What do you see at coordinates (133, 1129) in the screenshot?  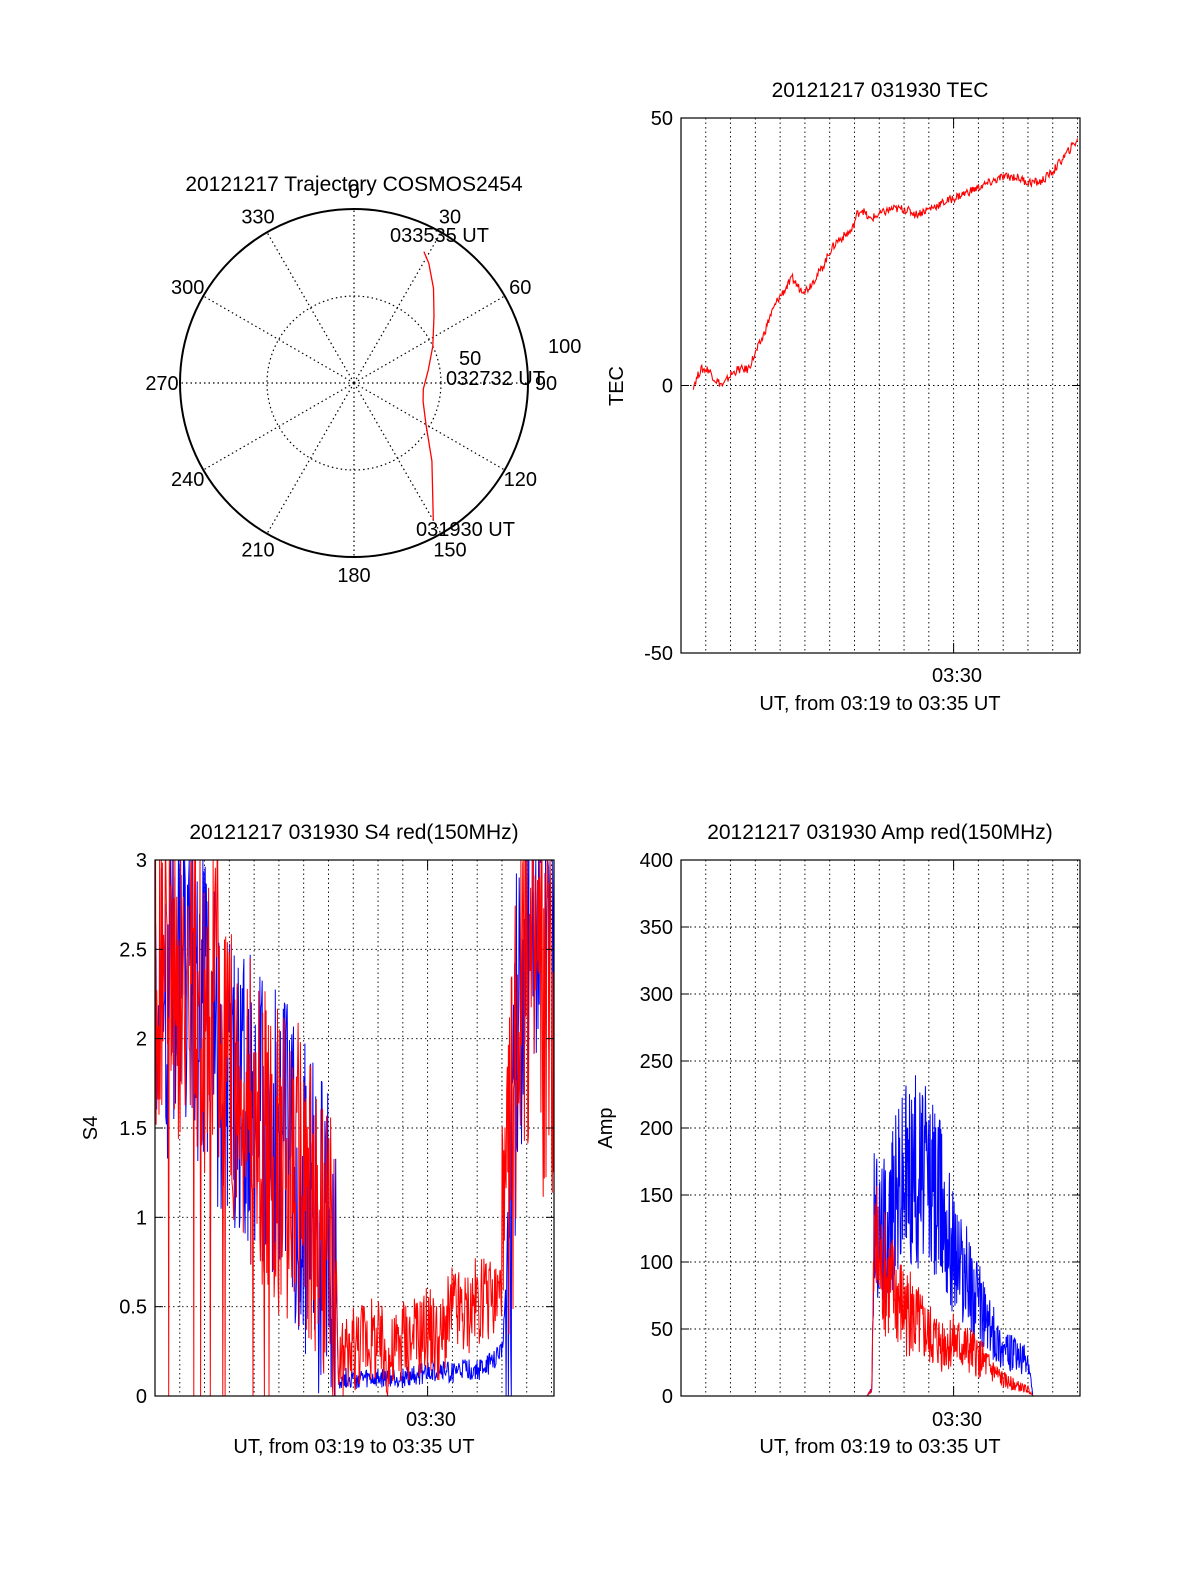 I see `s4-ytick-label-3: 1.5` at bounding box center [133, 1129].